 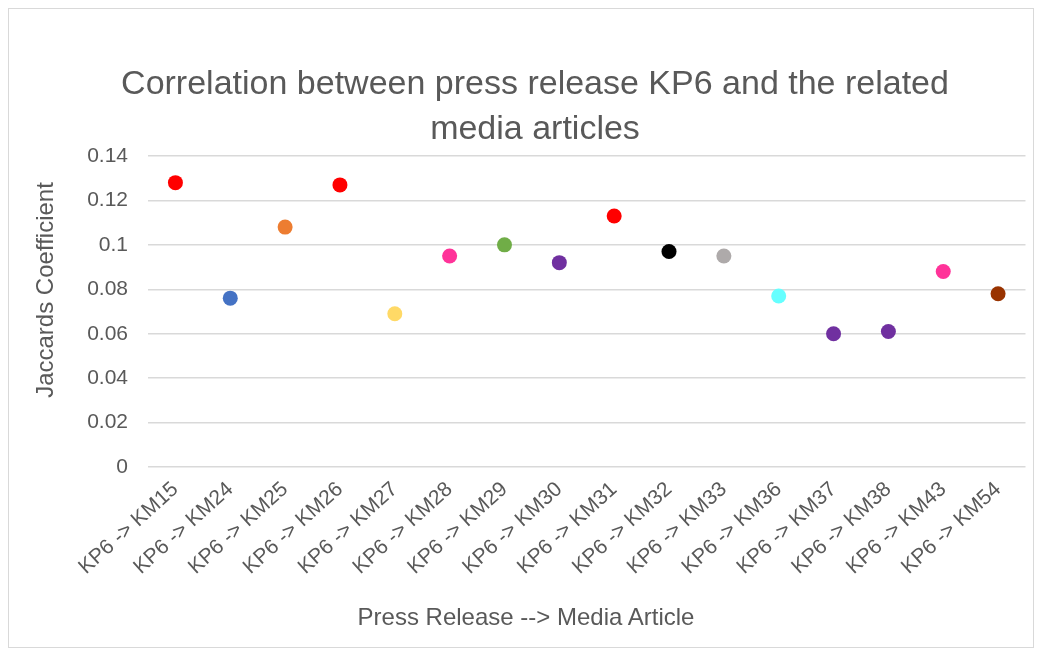 What do you see at coordinates (526, 616) in the screenshot?
I see `x-axis-title: Press Release --> Media Article` at bounding box center [526, 616].